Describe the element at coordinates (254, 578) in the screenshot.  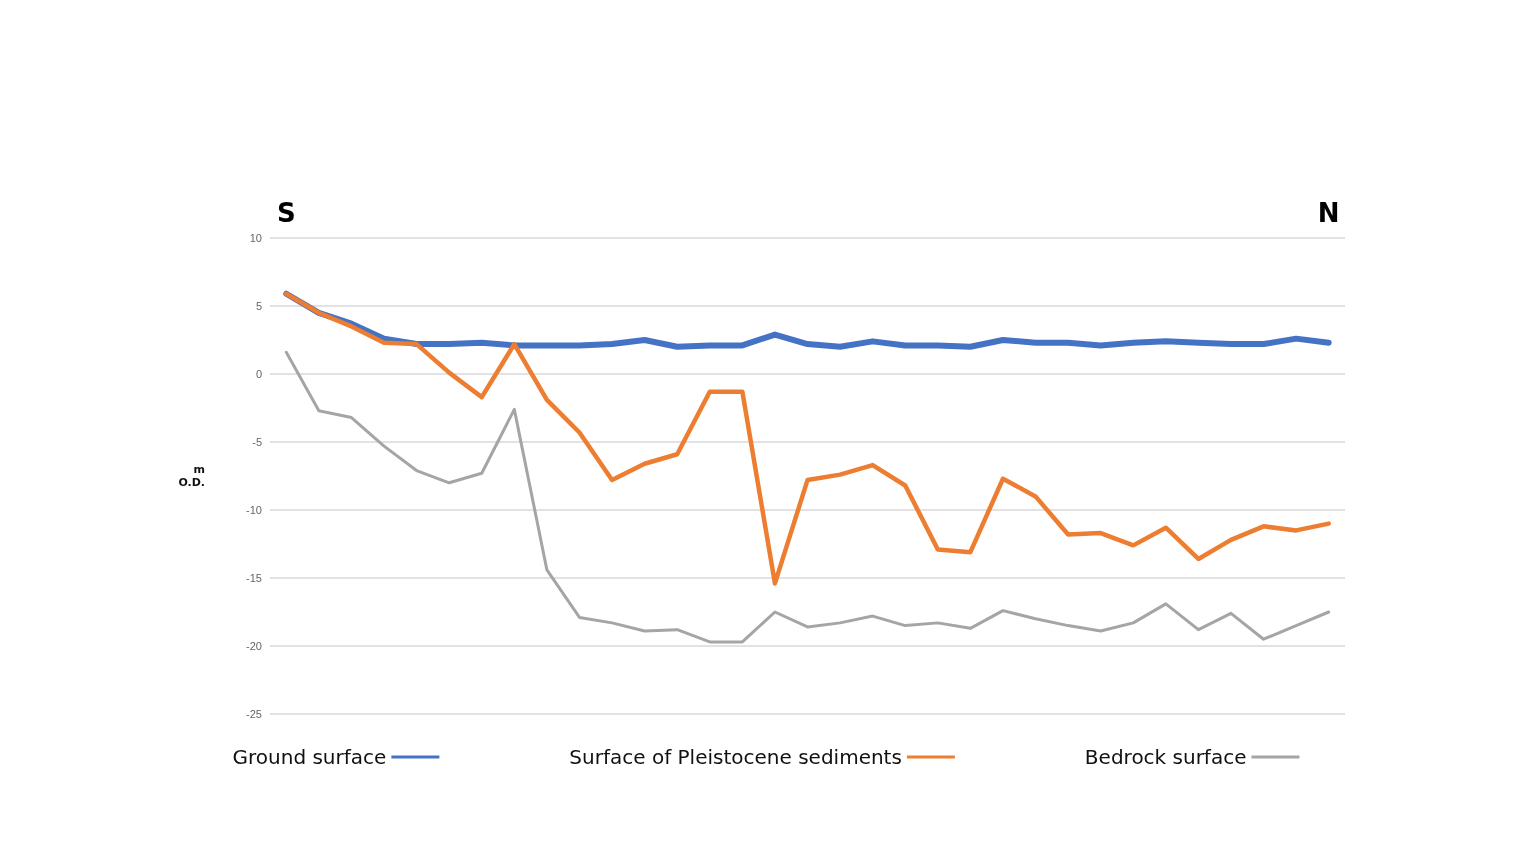
I see `y-tick-label: -15` at that location.